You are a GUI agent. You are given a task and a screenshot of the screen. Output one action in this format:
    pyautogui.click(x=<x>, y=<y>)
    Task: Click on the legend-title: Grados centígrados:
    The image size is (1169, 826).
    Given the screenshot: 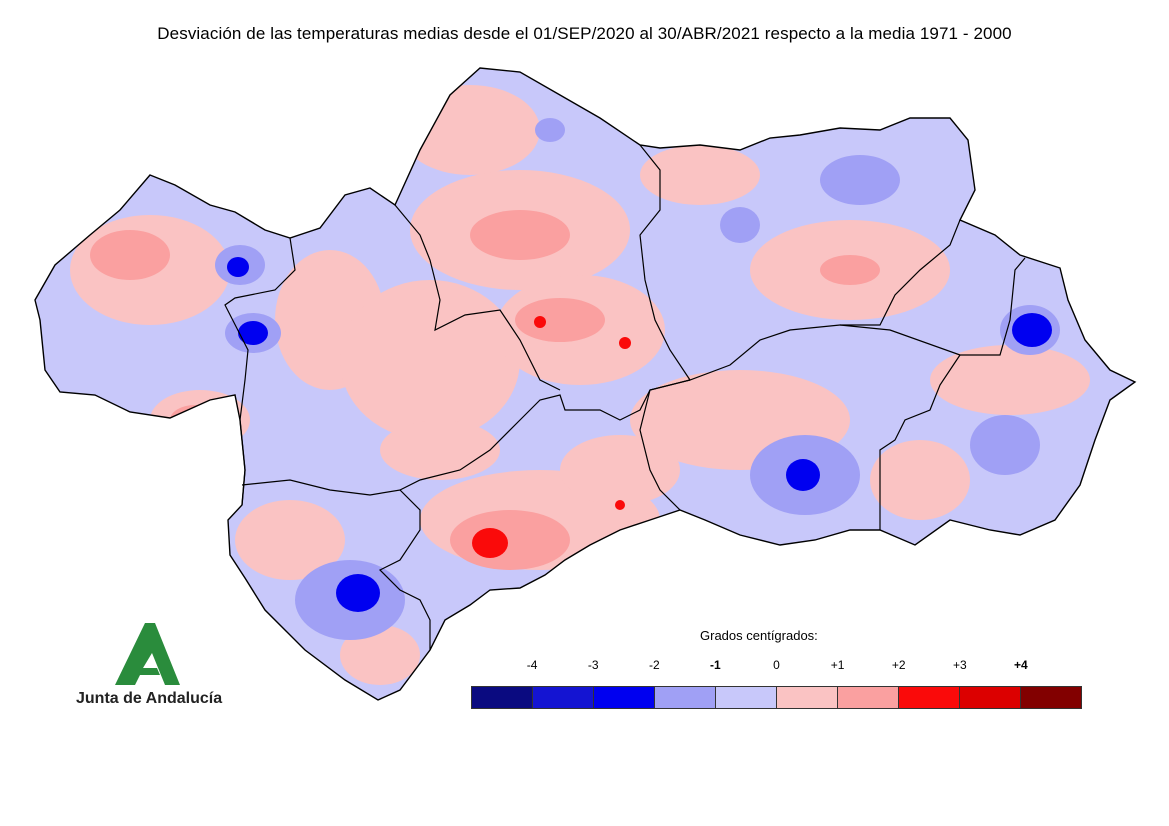 What is the action you would take?
    pyautogui.click(x=759, y=635)
    